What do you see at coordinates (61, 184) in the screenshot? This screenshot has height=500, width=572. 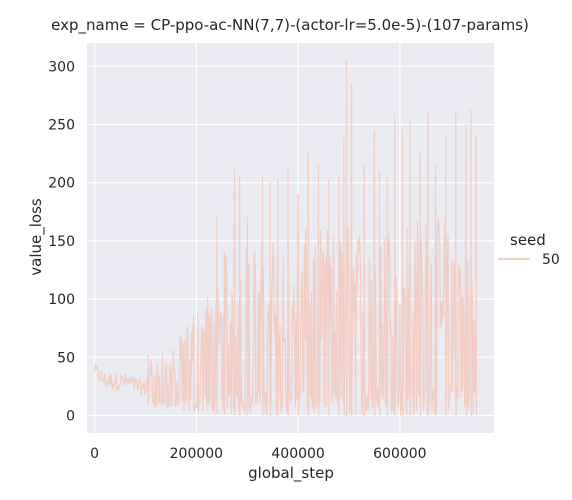 I see `y-tick-label: 200` at bounding box center [61, 184].